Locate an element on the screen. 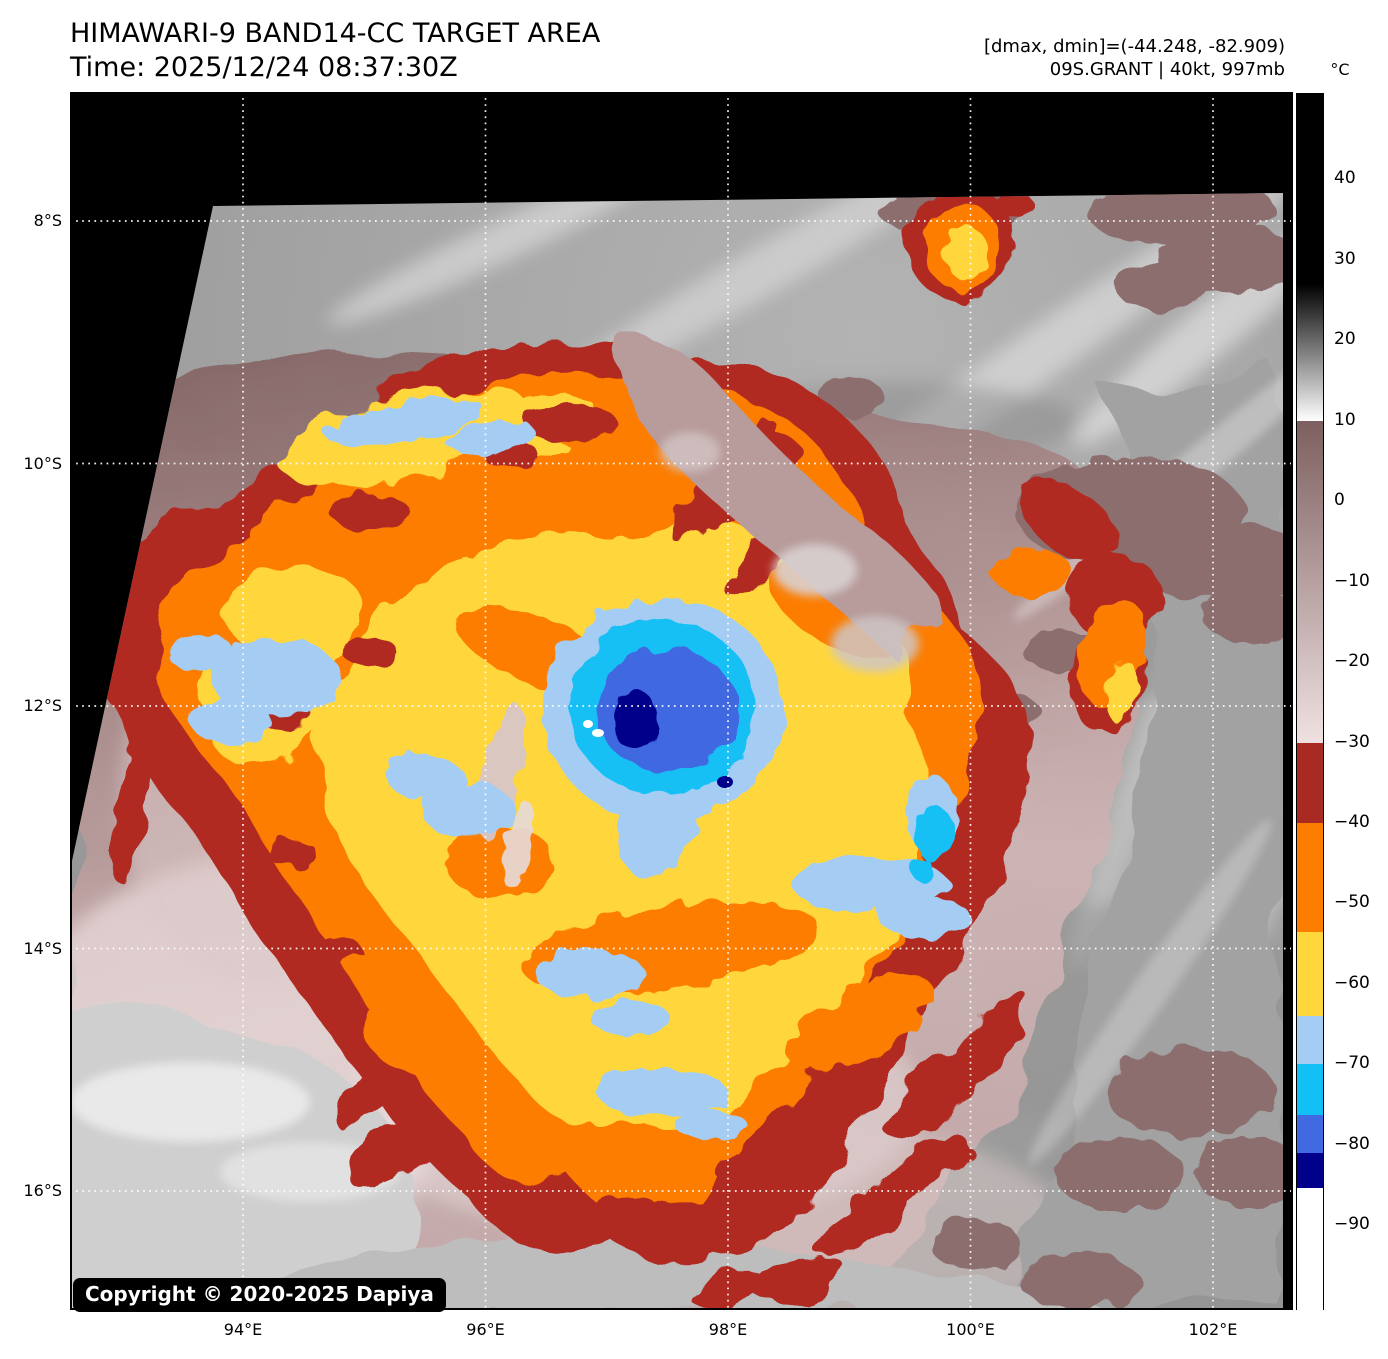  colorbar-tick-label: −70 is located at coordinates (1352, 1063).